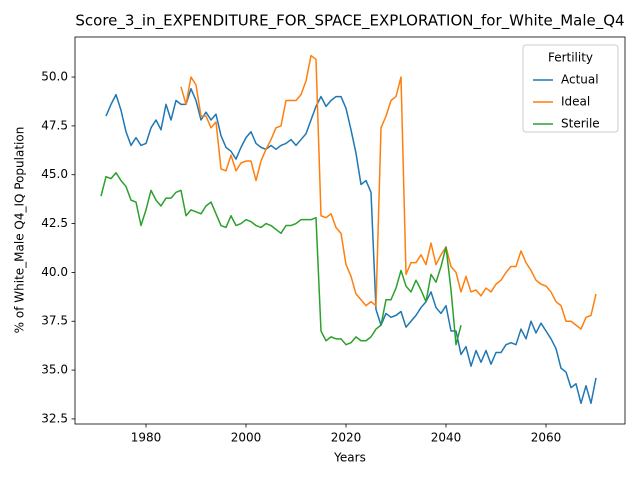 Image resolution: width=640 pixels, height=480 pixels. Describe the element at coordinates (575, 102) in the screenshot. I see `legend-label: Ideal` at that location.